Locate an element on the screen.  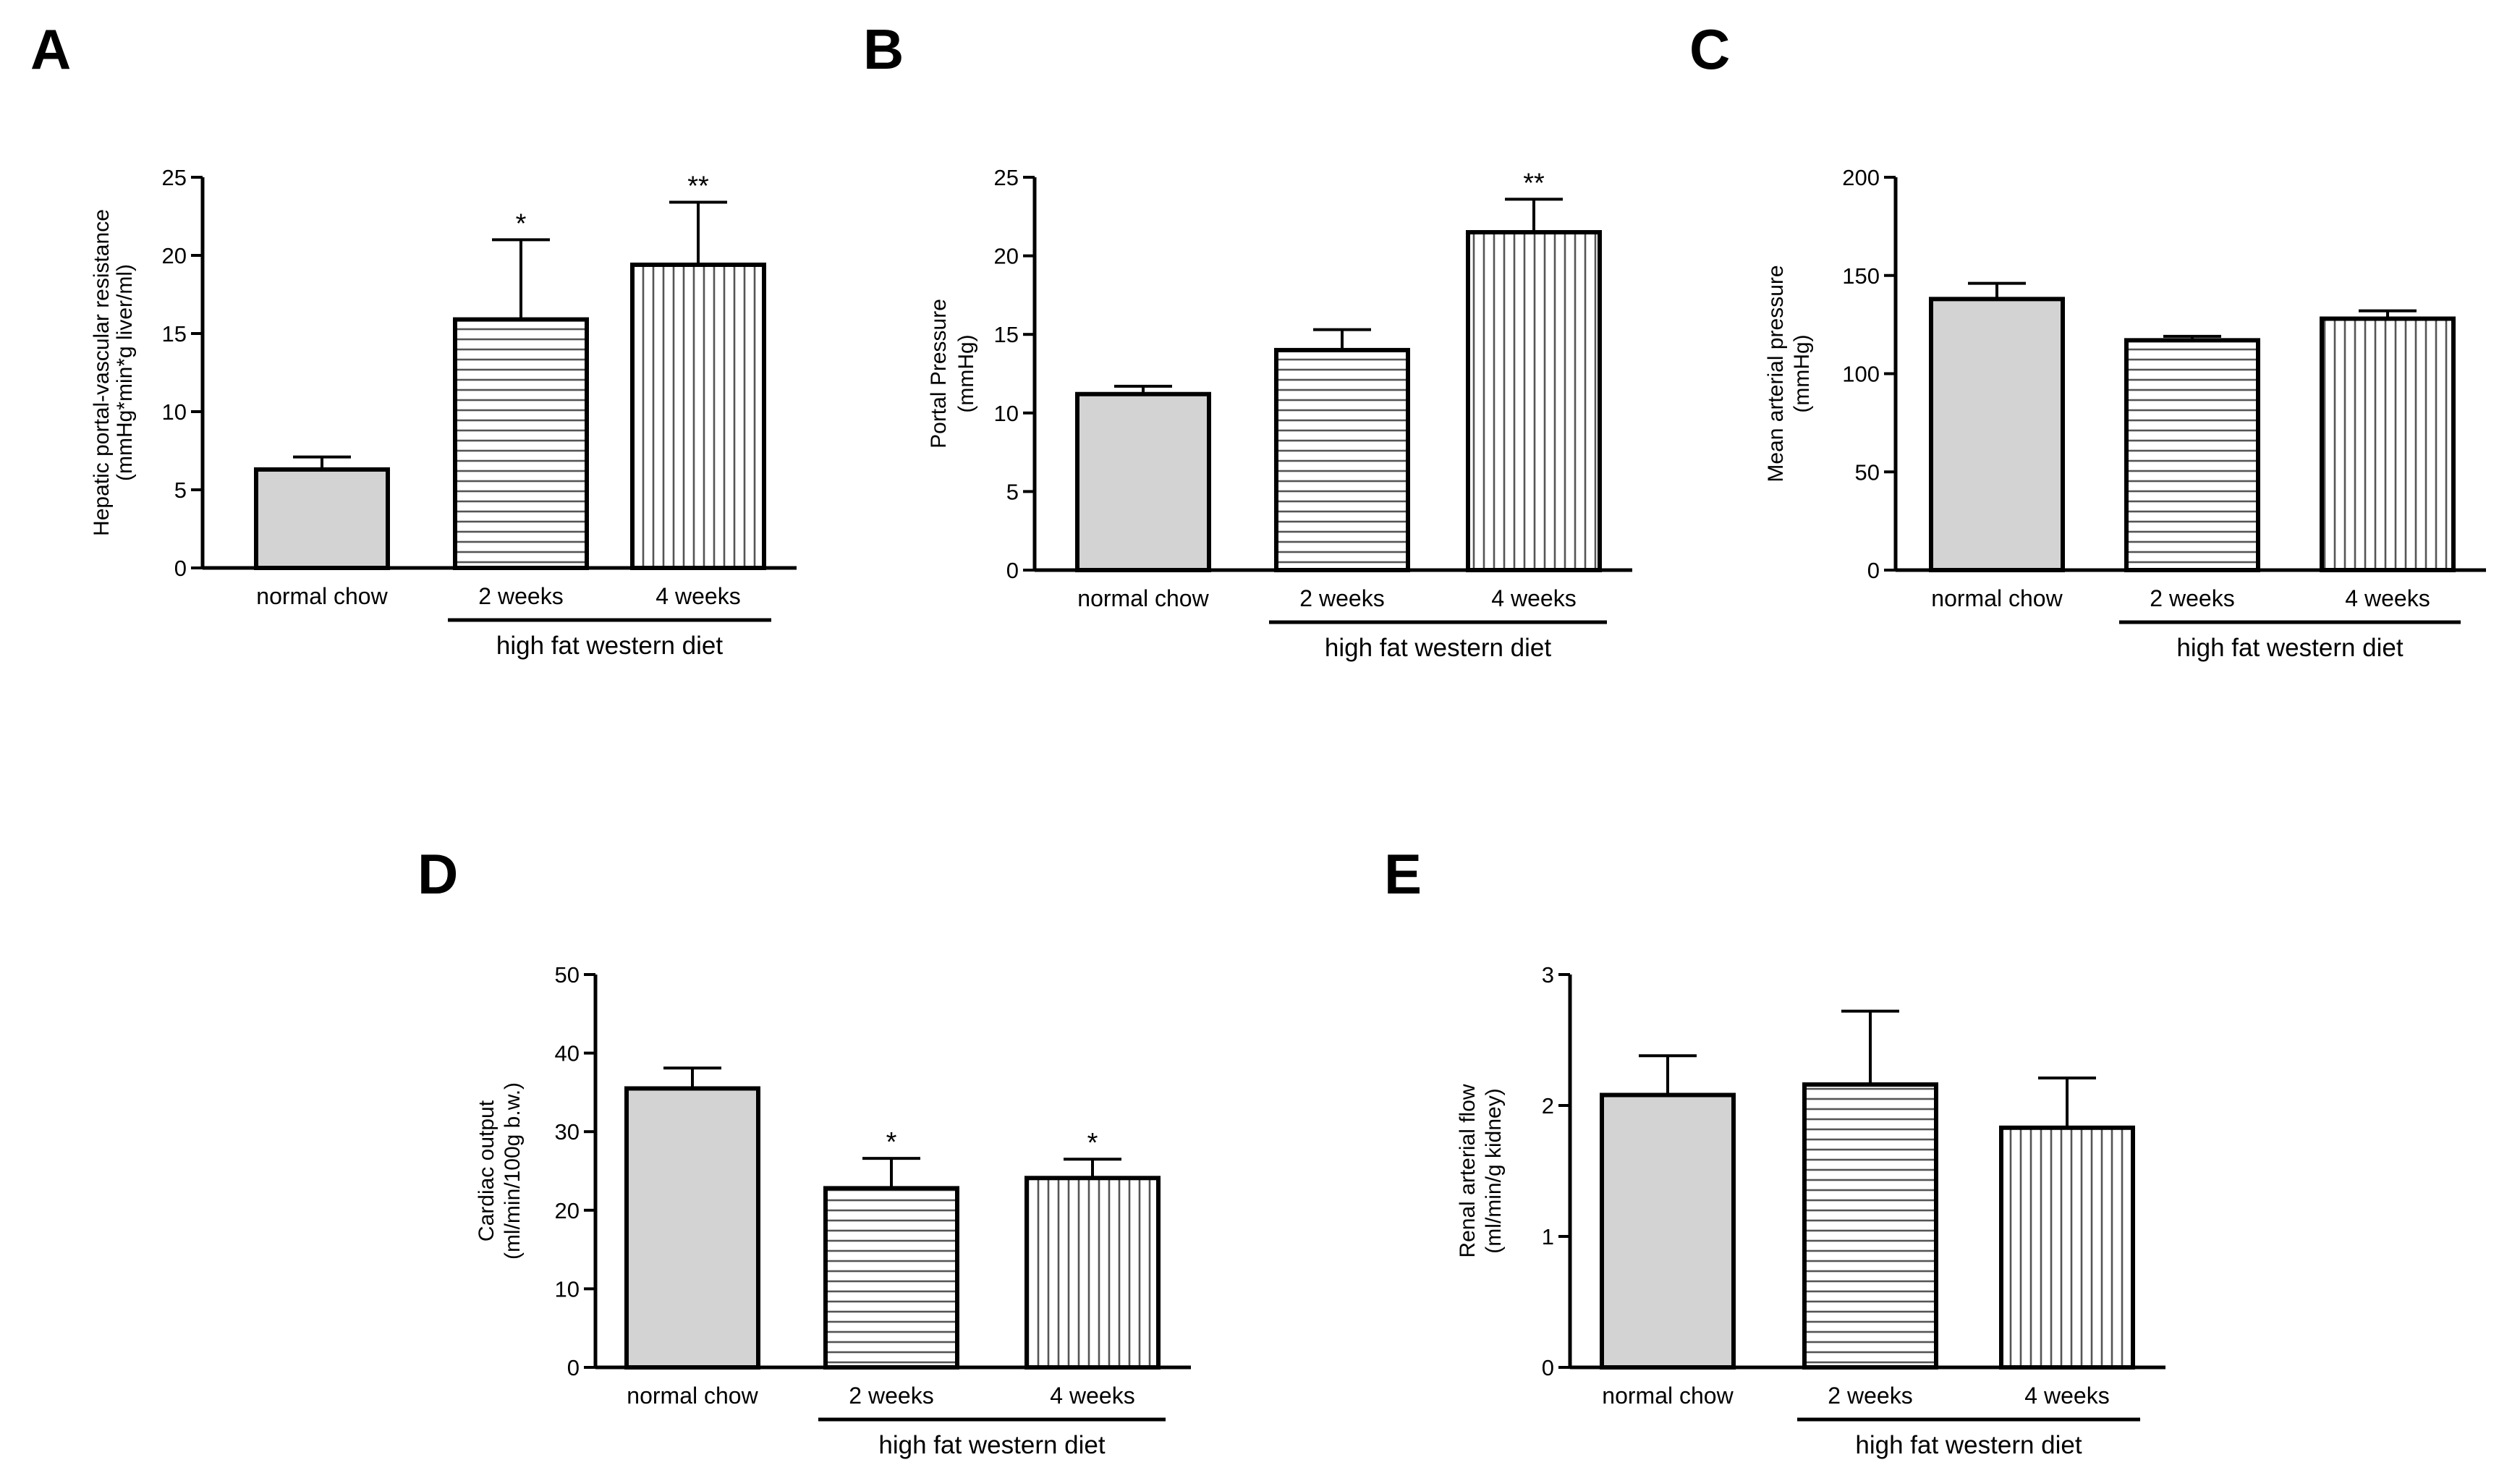
y-tick-label: 100 is located at coordinates (1861, 374).